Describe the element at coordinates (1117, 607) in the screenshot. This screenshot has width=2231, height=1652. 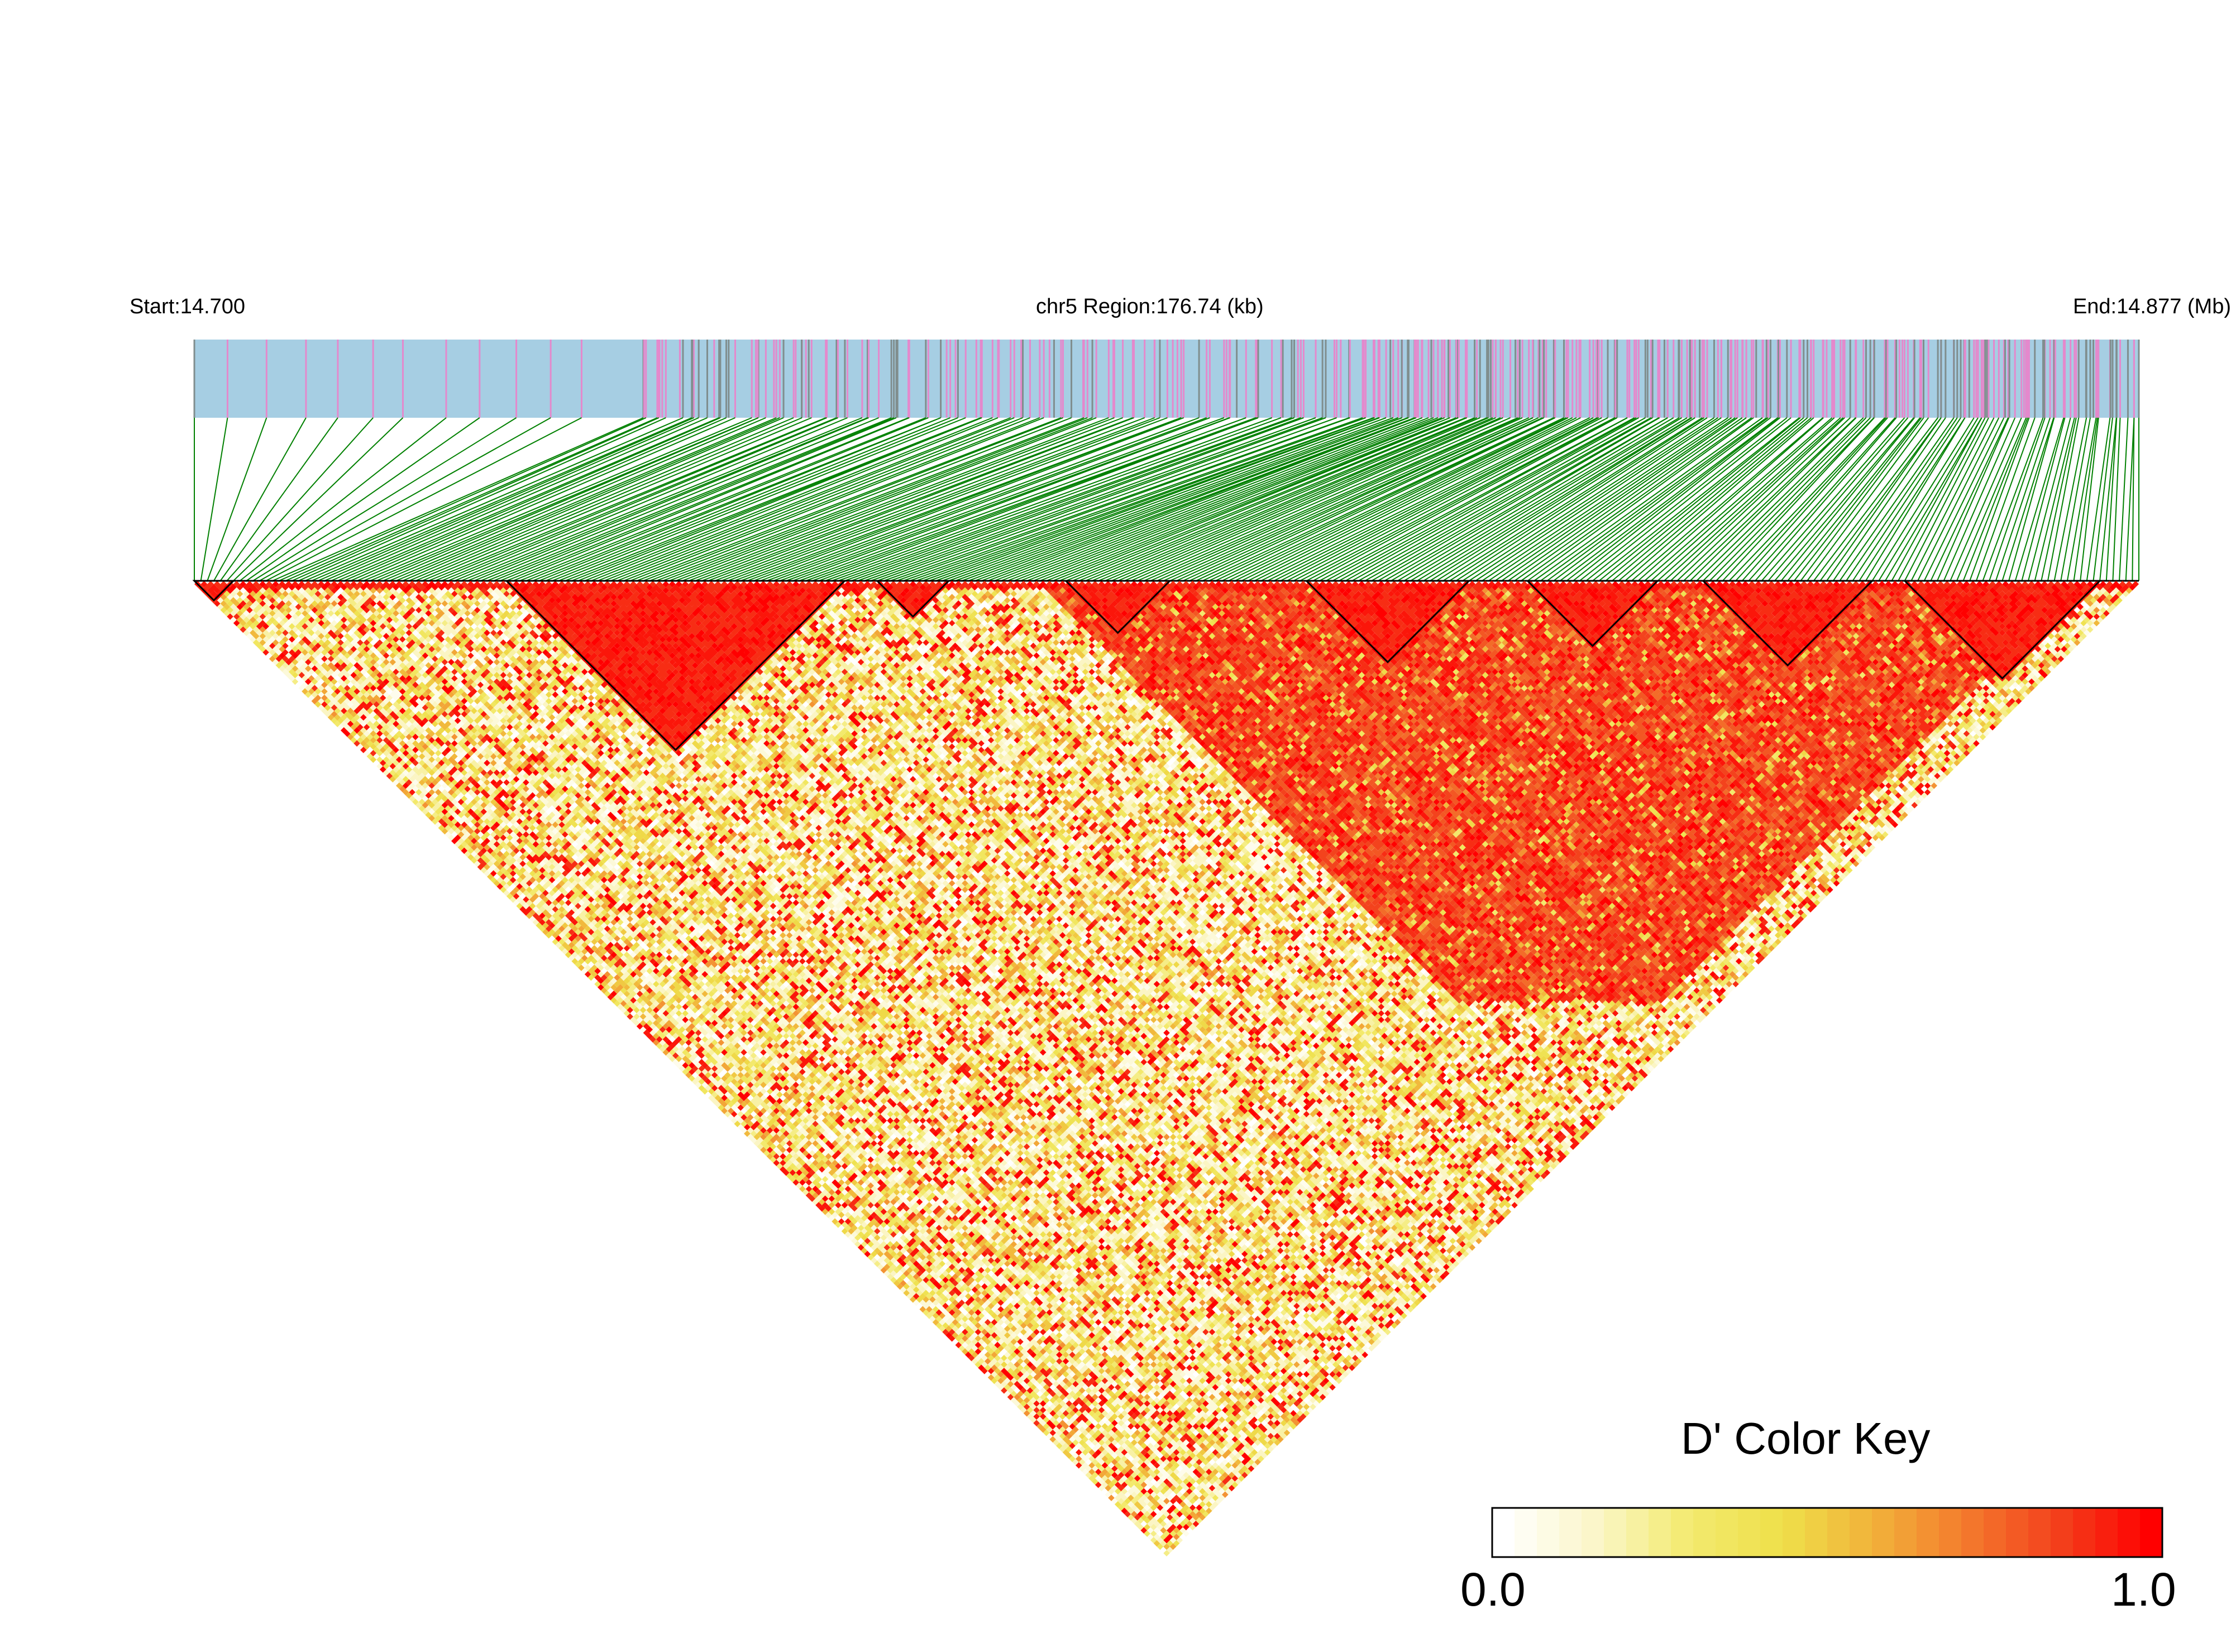
I see `ld-block-outline` at that location.